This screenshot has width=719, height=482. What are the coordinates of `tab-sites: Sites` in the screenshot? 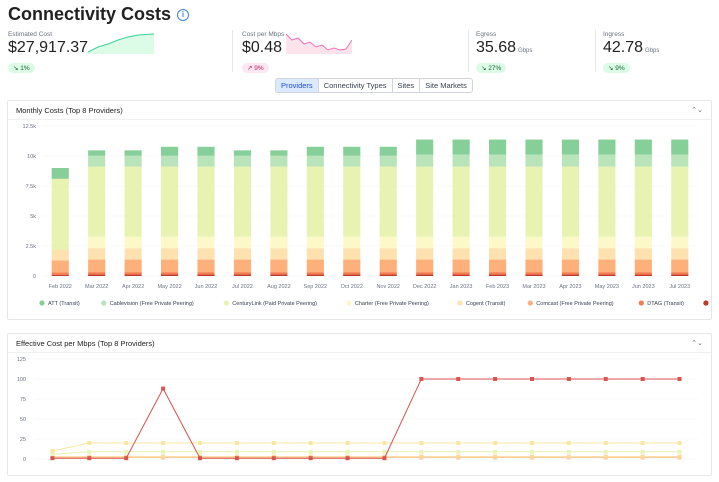 It's located at (407, 85).